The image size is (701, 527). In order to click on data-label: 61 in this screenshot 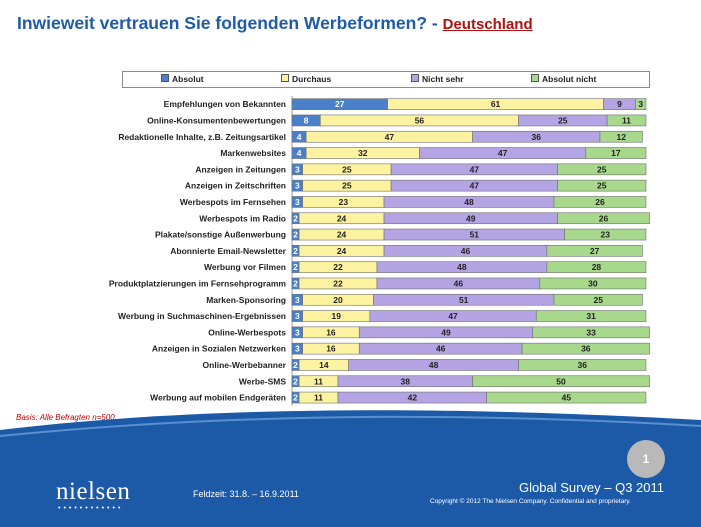, I will do `click(496, 104)`.